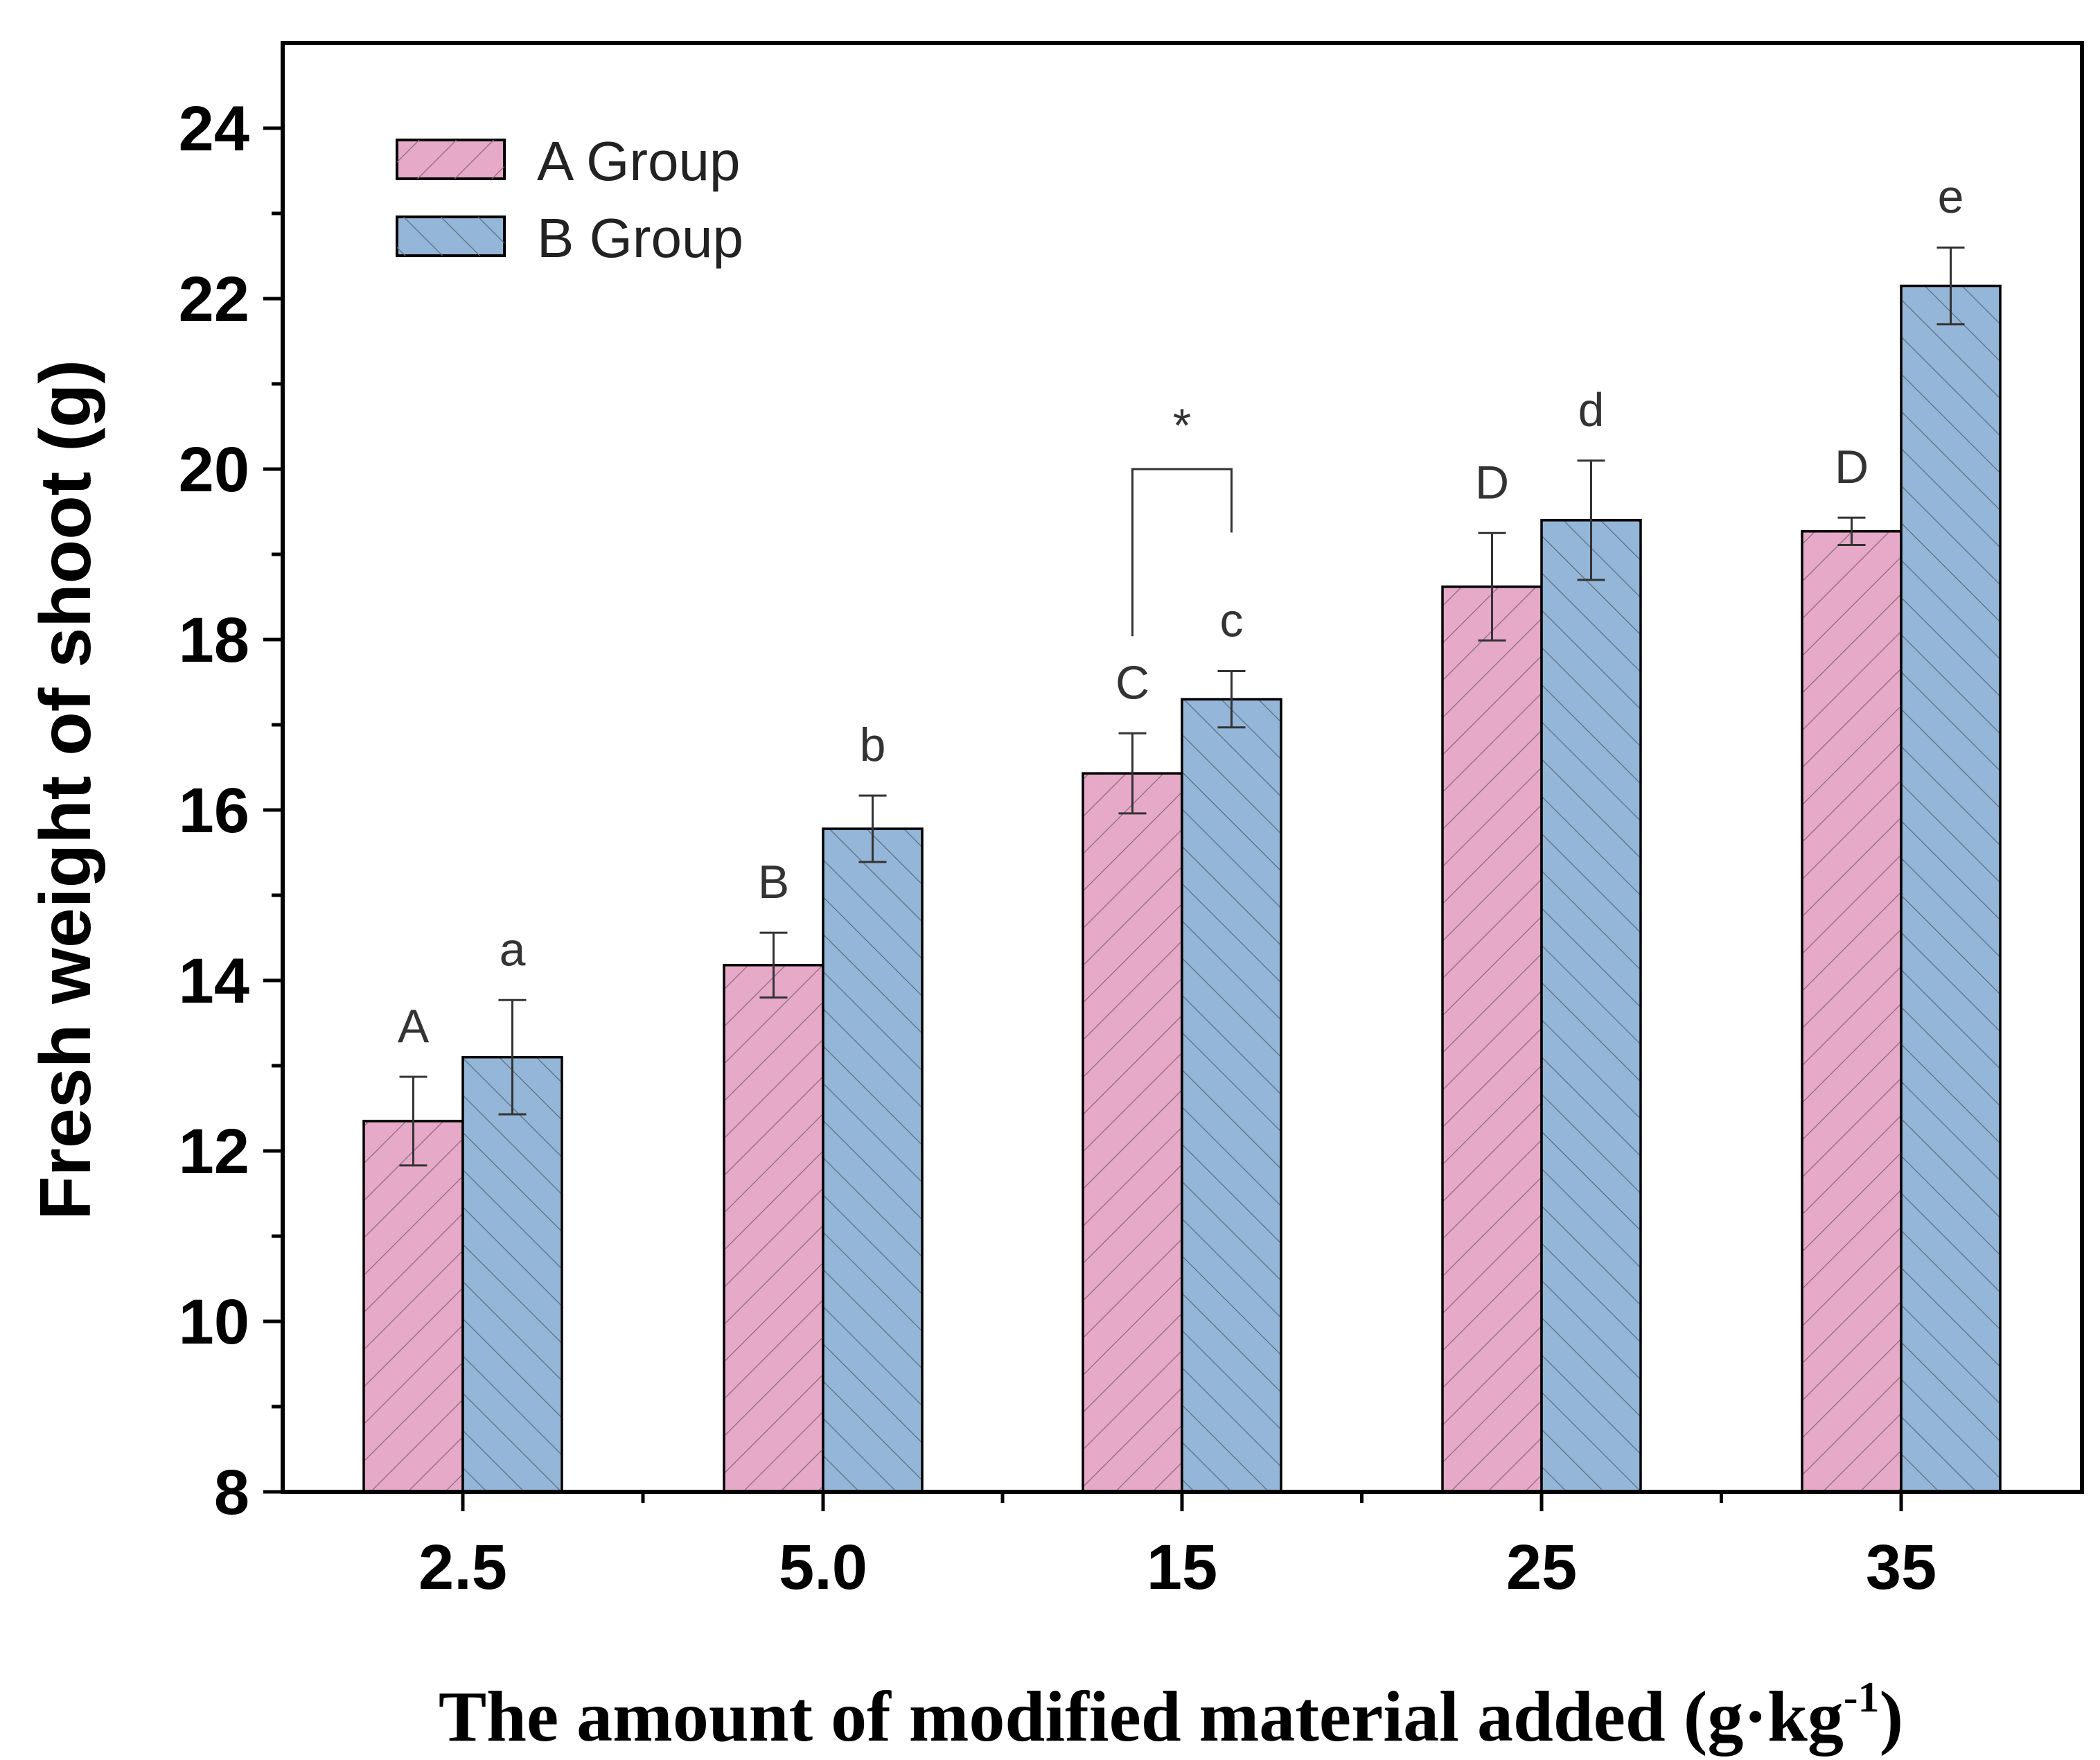 This screenshot has width=2100, height=1760. What do you see at coordinates (1591, 410) in the screenshot?
I see `significance-letter-b-group-25: d` at bounding box center [1591, 410].